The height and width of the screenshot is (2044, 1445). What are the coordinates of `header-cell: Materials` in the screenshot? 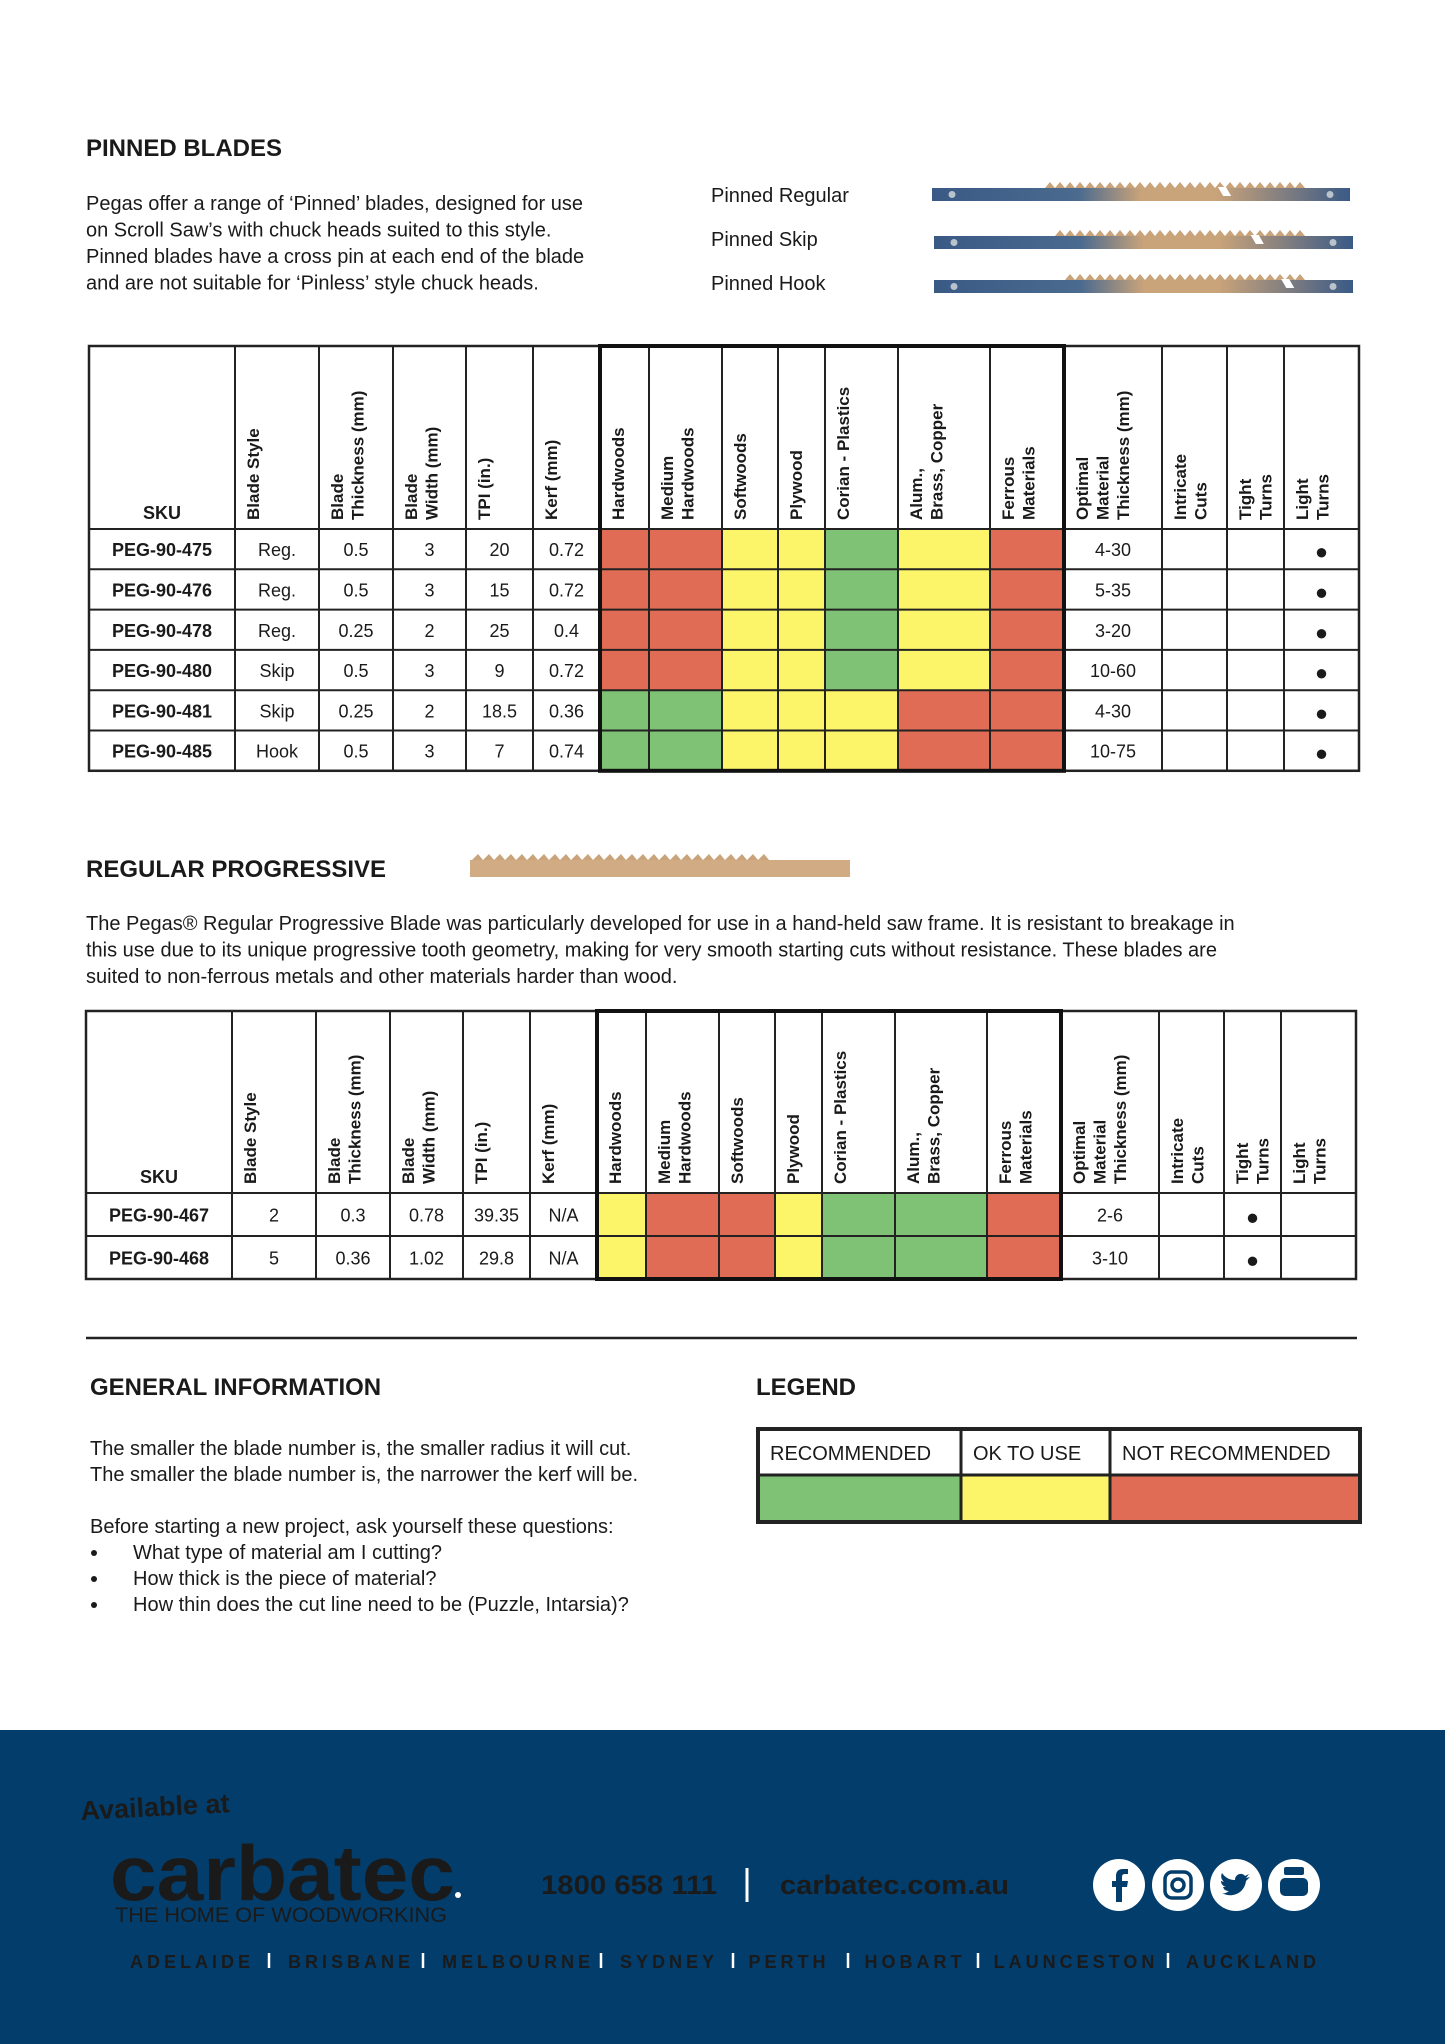 It's located at (1029, 483).